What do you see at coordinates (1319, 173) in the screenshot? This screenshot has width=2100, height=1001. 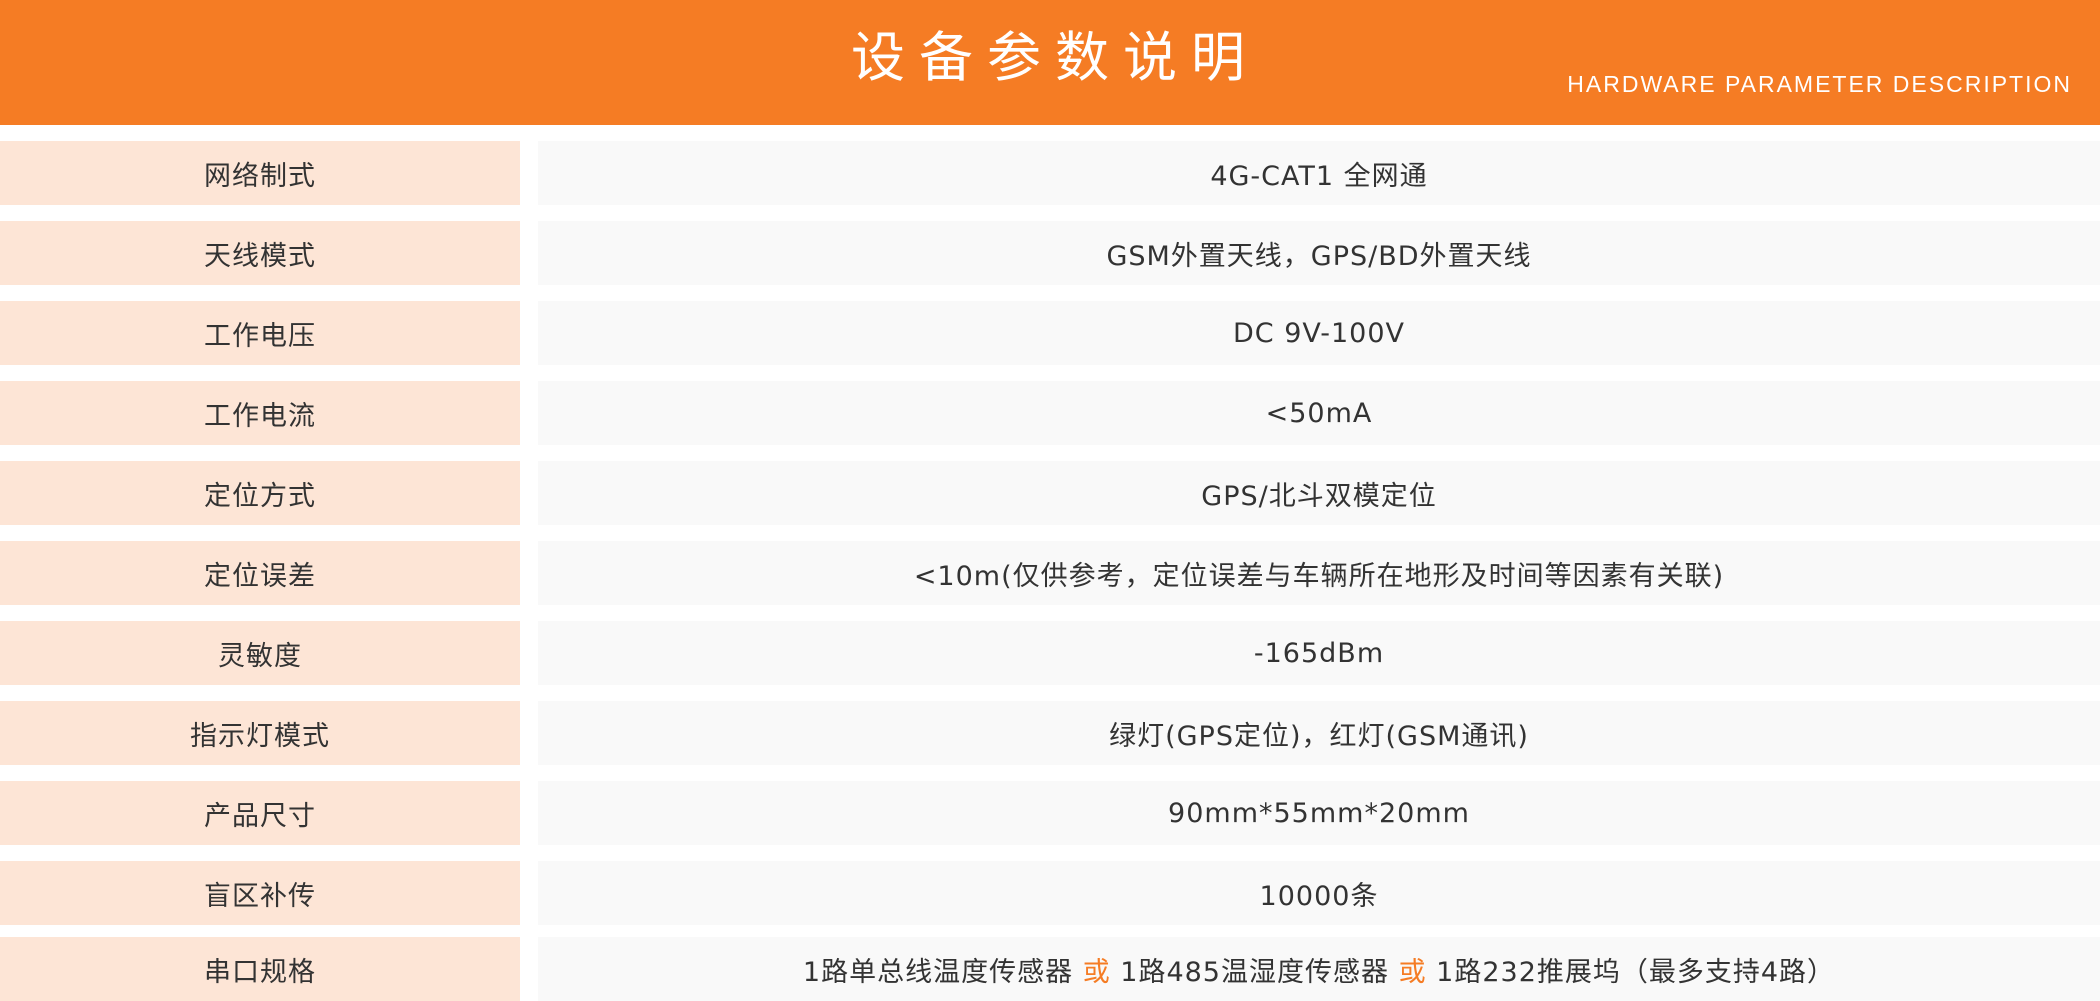 I see `param-value: 4G-CAT1 全网通` at bounding box center [1319, 173].